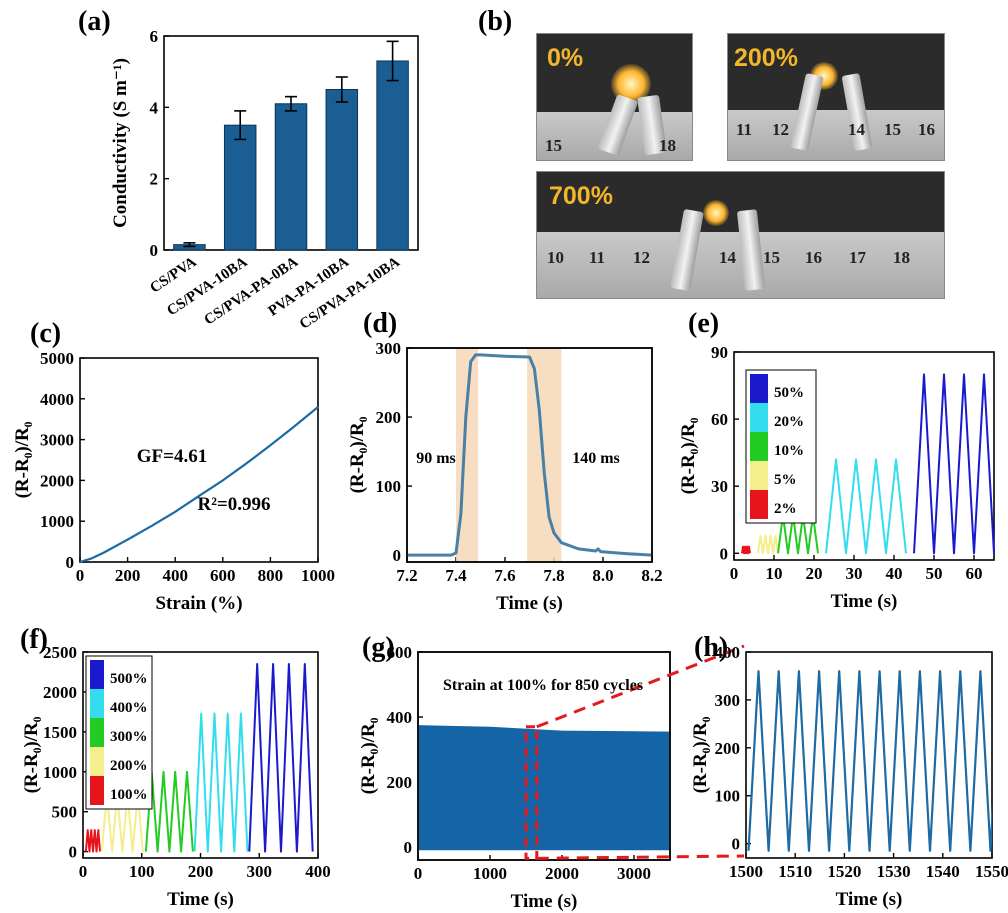 The image size is (1008, 913). I want to click on x-tick-label: 2000, so click(562, 873).